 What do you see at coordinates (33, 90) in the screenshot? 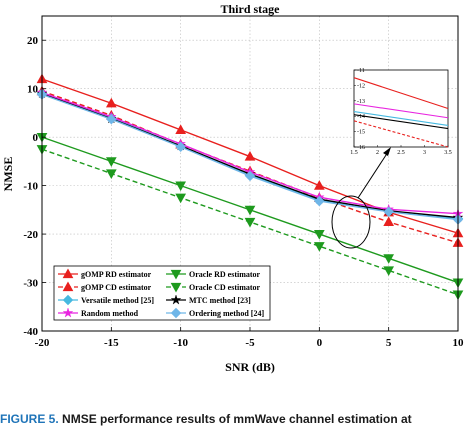
I see `y-tick-label: 10` at bounding box center [33, 90].